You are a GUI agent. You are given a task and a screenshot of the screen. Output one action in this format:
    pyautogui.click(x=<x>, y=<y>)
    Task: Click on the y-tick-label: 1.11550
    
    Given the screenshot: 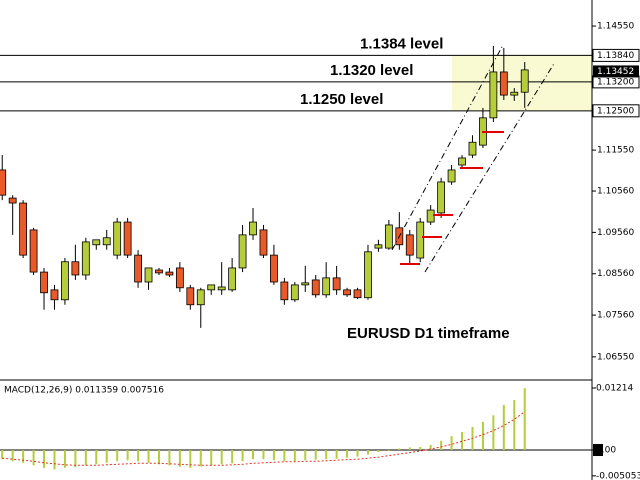 What is the action you would take?
    pyautogui.click(x=615, y=151)
    